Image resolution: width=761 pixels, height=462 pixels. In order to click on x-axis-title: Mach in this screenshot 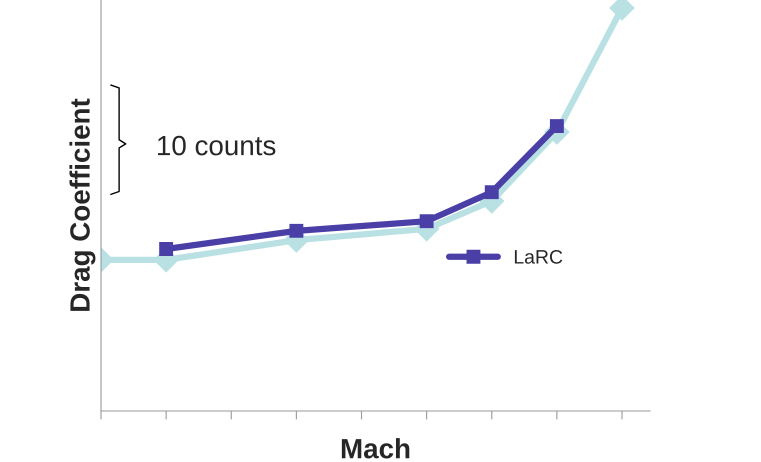, I will do `click(376, 448)`.